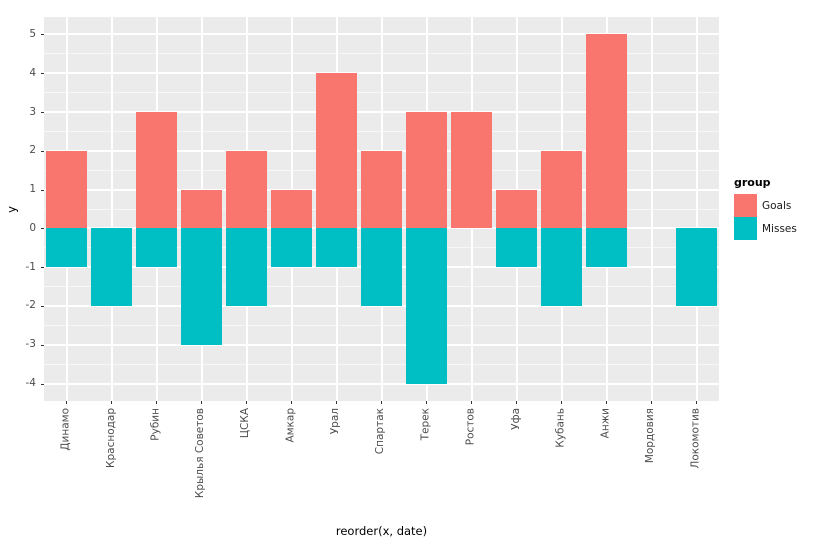  Describe the element at coordinates (650, 436) in the screenshot. I see `x-tick-label: Мордовия` at that location.